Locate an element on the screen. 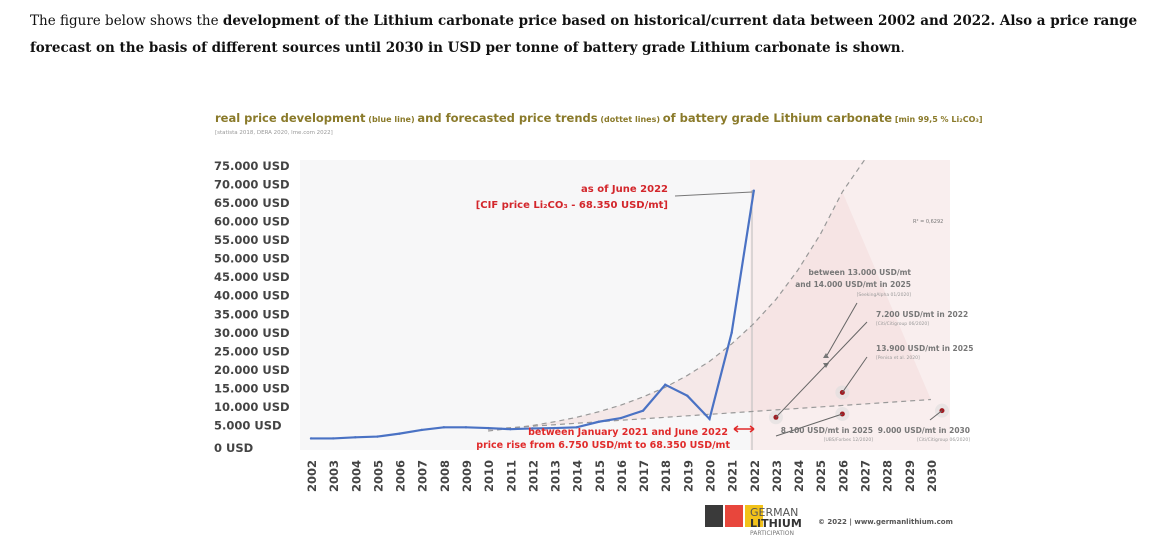  title-part: (blue line) is located at coordinates (392, 119).